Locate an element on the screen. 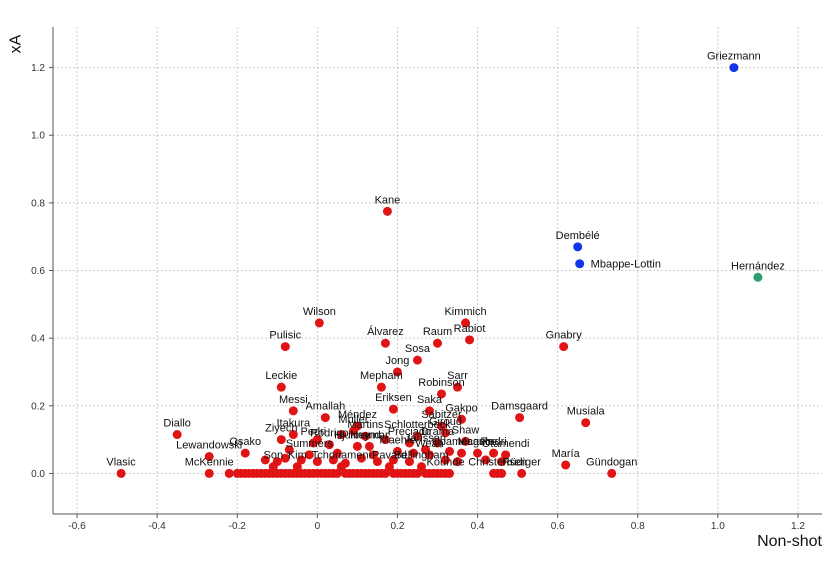 This screenshot has width=833, height=563. point-label: Lewandowski is located at coordinates (209, 446).